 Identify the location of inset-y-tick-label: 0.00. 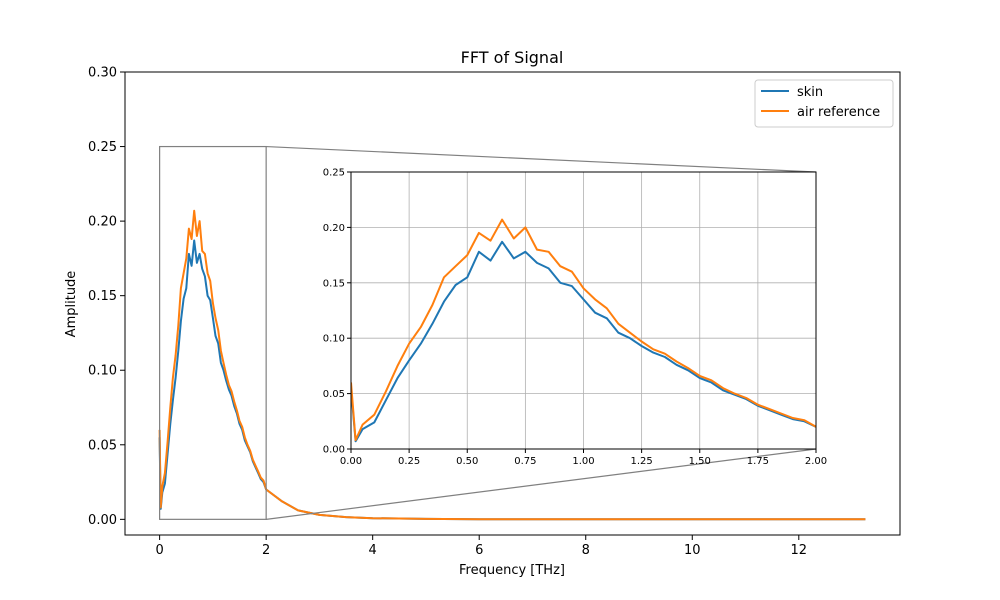
(334, 450).